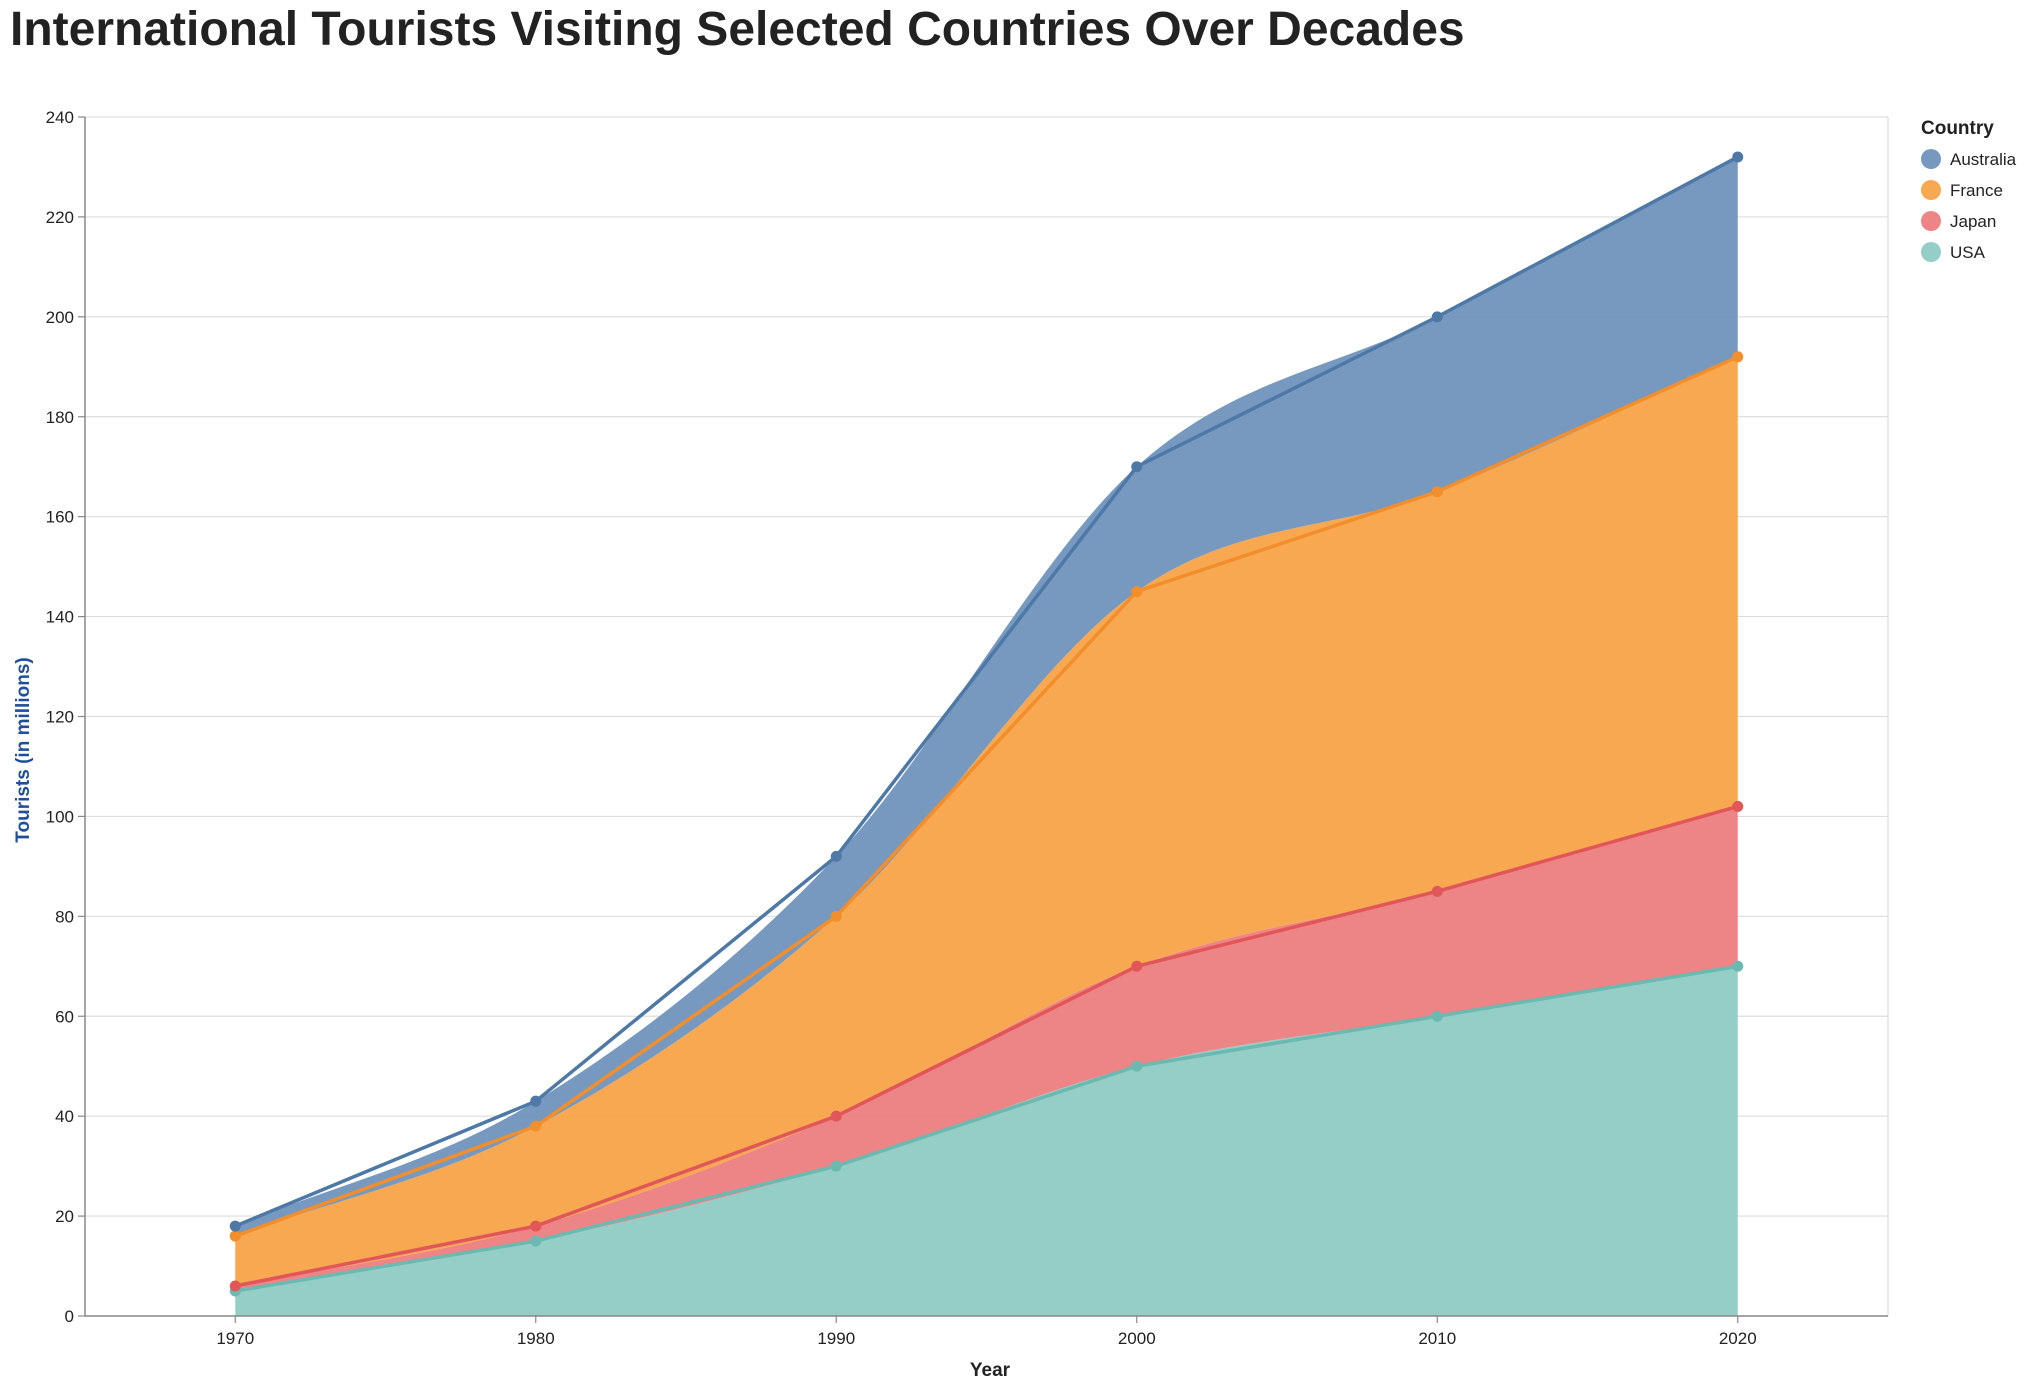  I want to click on x-tick-label: 1970, so click(235, 1338).